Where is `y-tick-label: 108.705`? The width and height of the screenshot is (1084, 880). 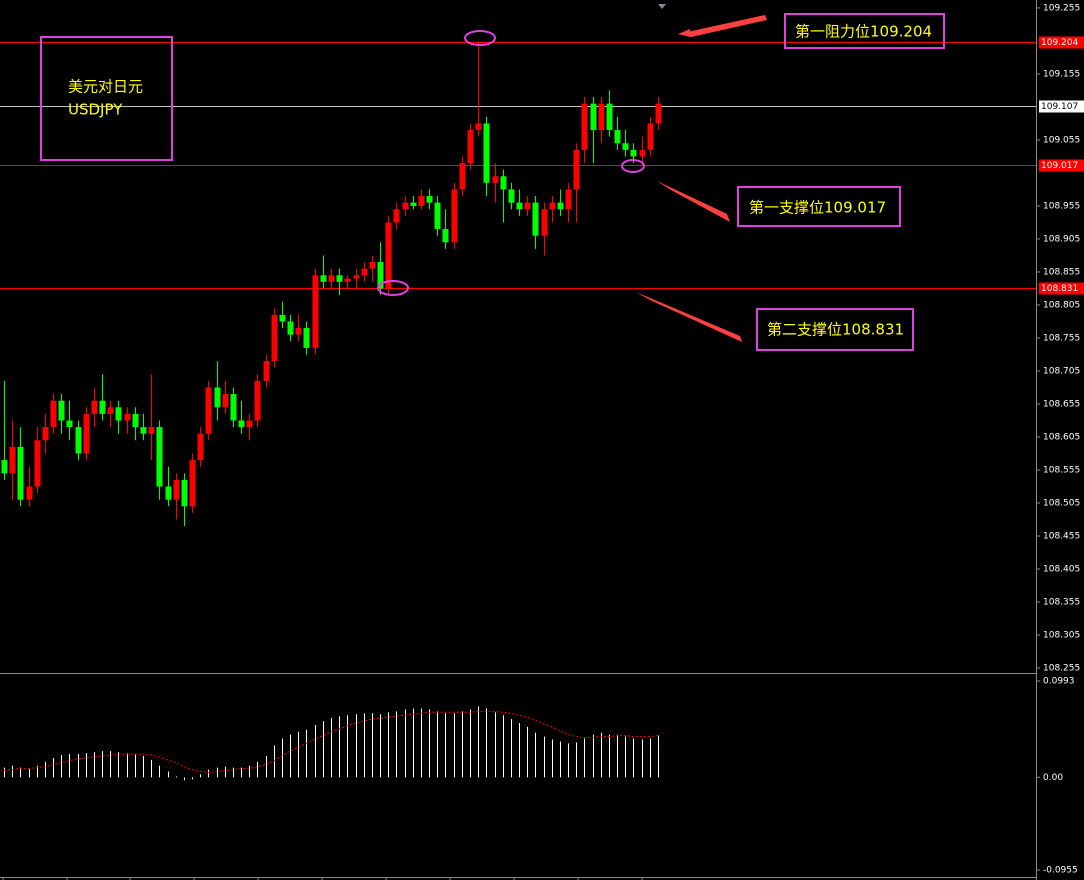
y-tick-label: 108.705 is located at coordinates (1061, 371).